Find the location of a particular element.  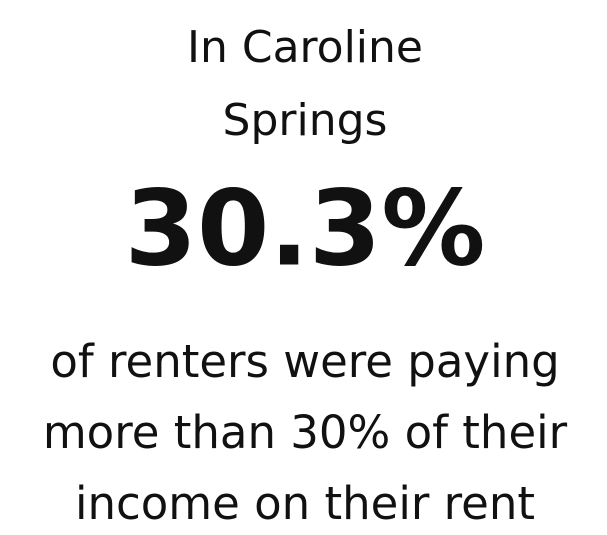

location-line: In Caroline is located at coordinates (305, 47).